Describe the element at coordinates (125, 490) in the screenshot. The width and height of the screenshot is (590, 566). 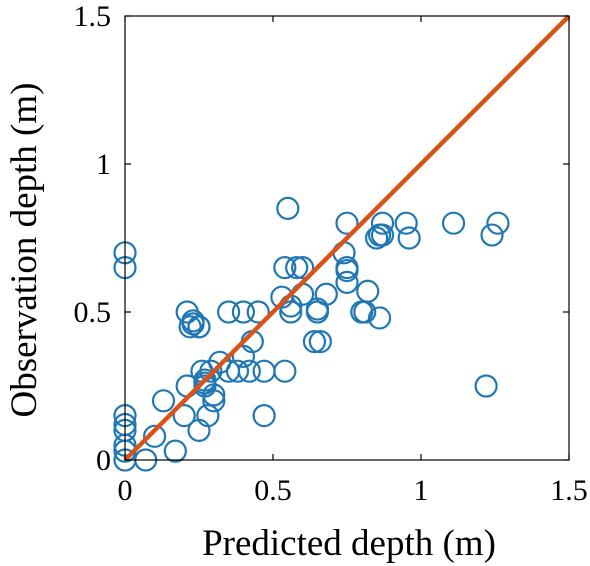
I see `x-tick-label: 0` at that location.